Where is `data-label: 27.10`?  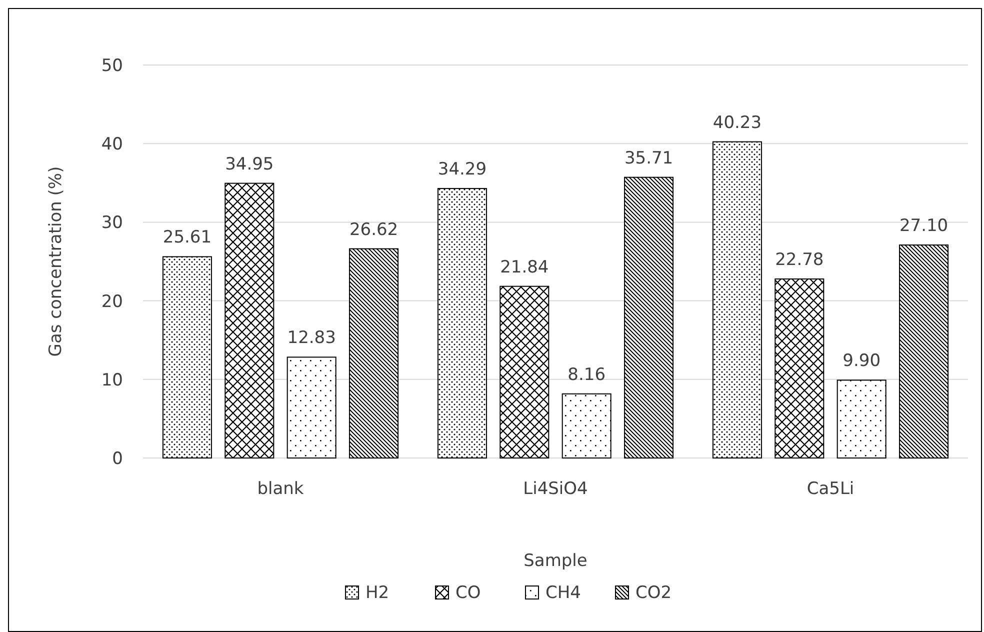
data-label: 27.10 is located at coordinates (923, 226).